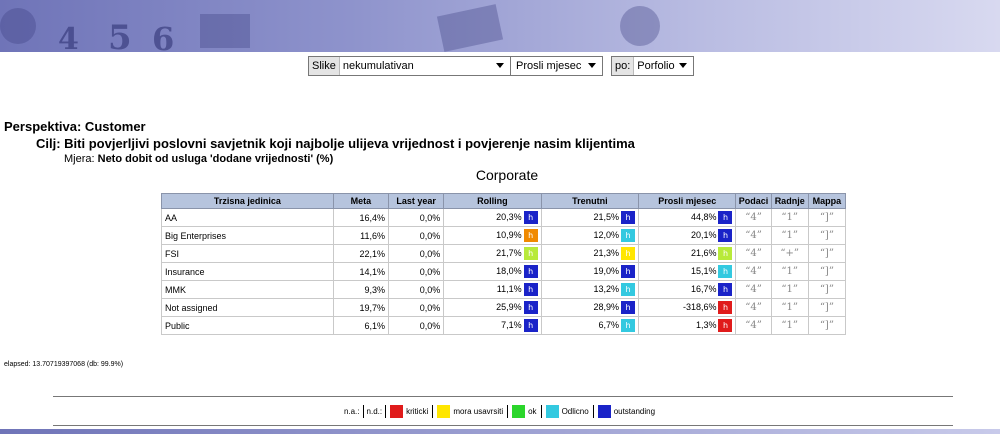  What do you see at coordinates (247, 325) in the screenshot?
I see `cell-unit: Public` at bounding box center [247, 325].